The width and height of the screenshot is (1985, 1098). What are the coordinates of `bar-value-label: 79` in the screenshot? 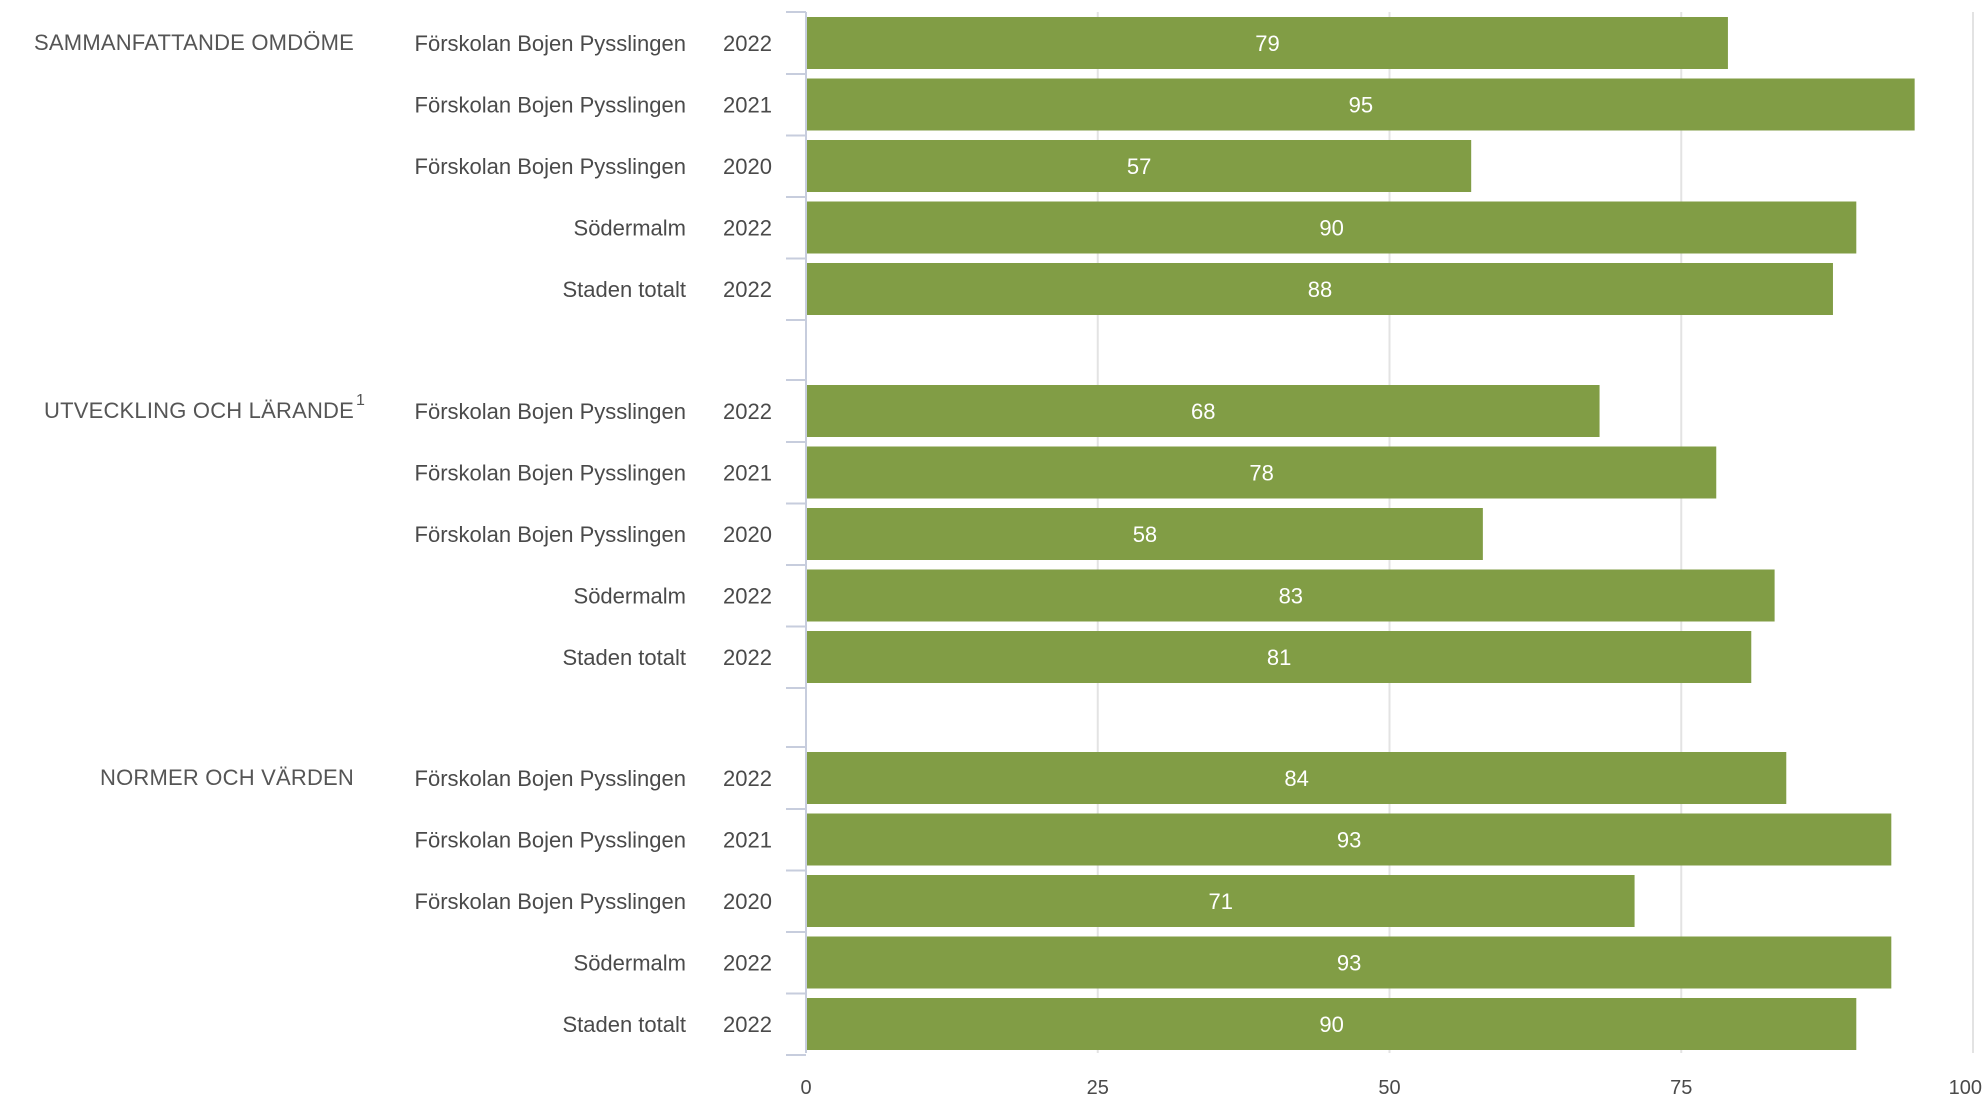 It's located at (1267, 43).